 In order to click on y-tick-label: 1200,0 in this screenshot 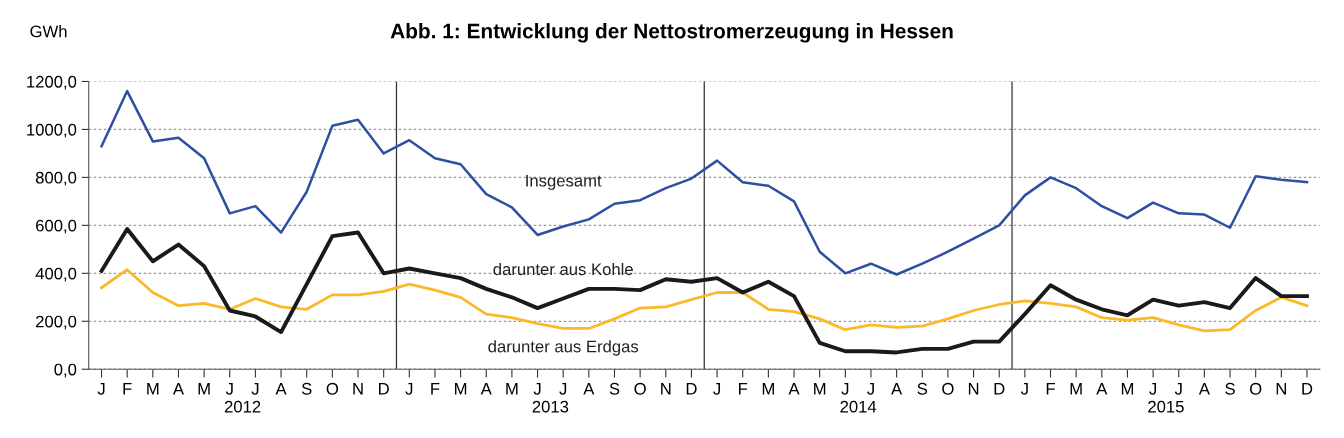, I will do `click(52, 82)`.